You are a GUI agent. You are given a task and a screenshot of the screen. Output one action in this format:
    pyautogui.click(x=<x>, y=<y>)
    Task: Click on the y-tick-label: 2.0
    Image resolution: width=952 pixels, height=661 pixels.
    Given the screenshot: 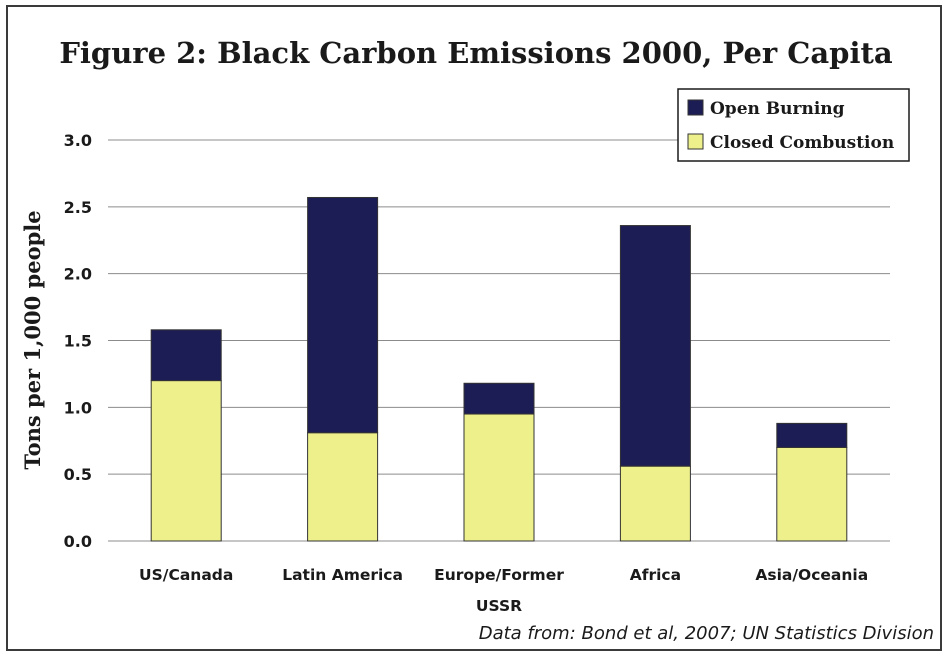 What is the action you would take?
    pyautogui.click(x=78, y=274)
    